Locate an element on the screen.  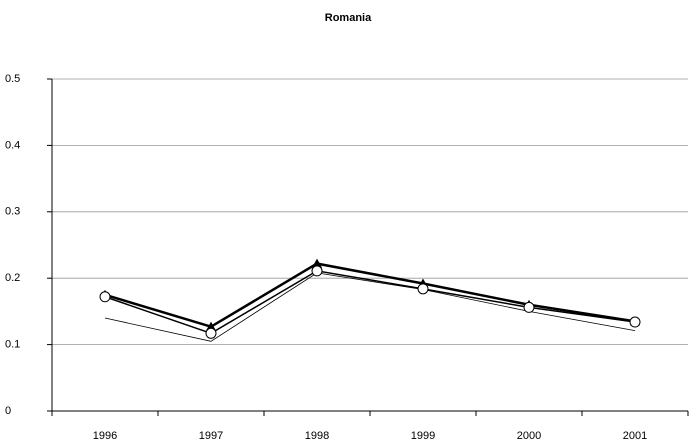
y-tick-label: 0 is located at coordinates (8, 411).